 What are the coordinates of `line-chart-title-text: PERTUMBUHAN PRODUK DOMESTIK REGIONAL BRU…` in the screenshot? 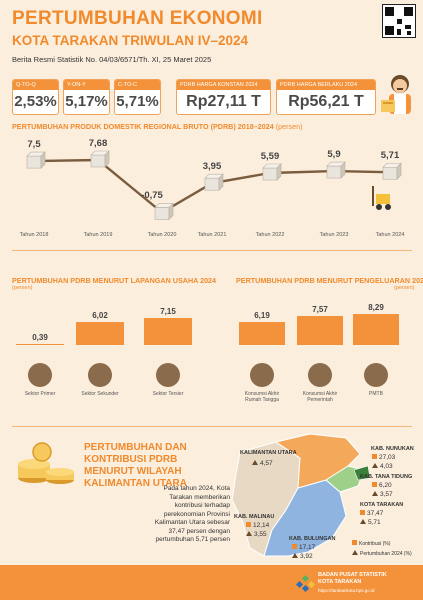 It's located at (143, 126).